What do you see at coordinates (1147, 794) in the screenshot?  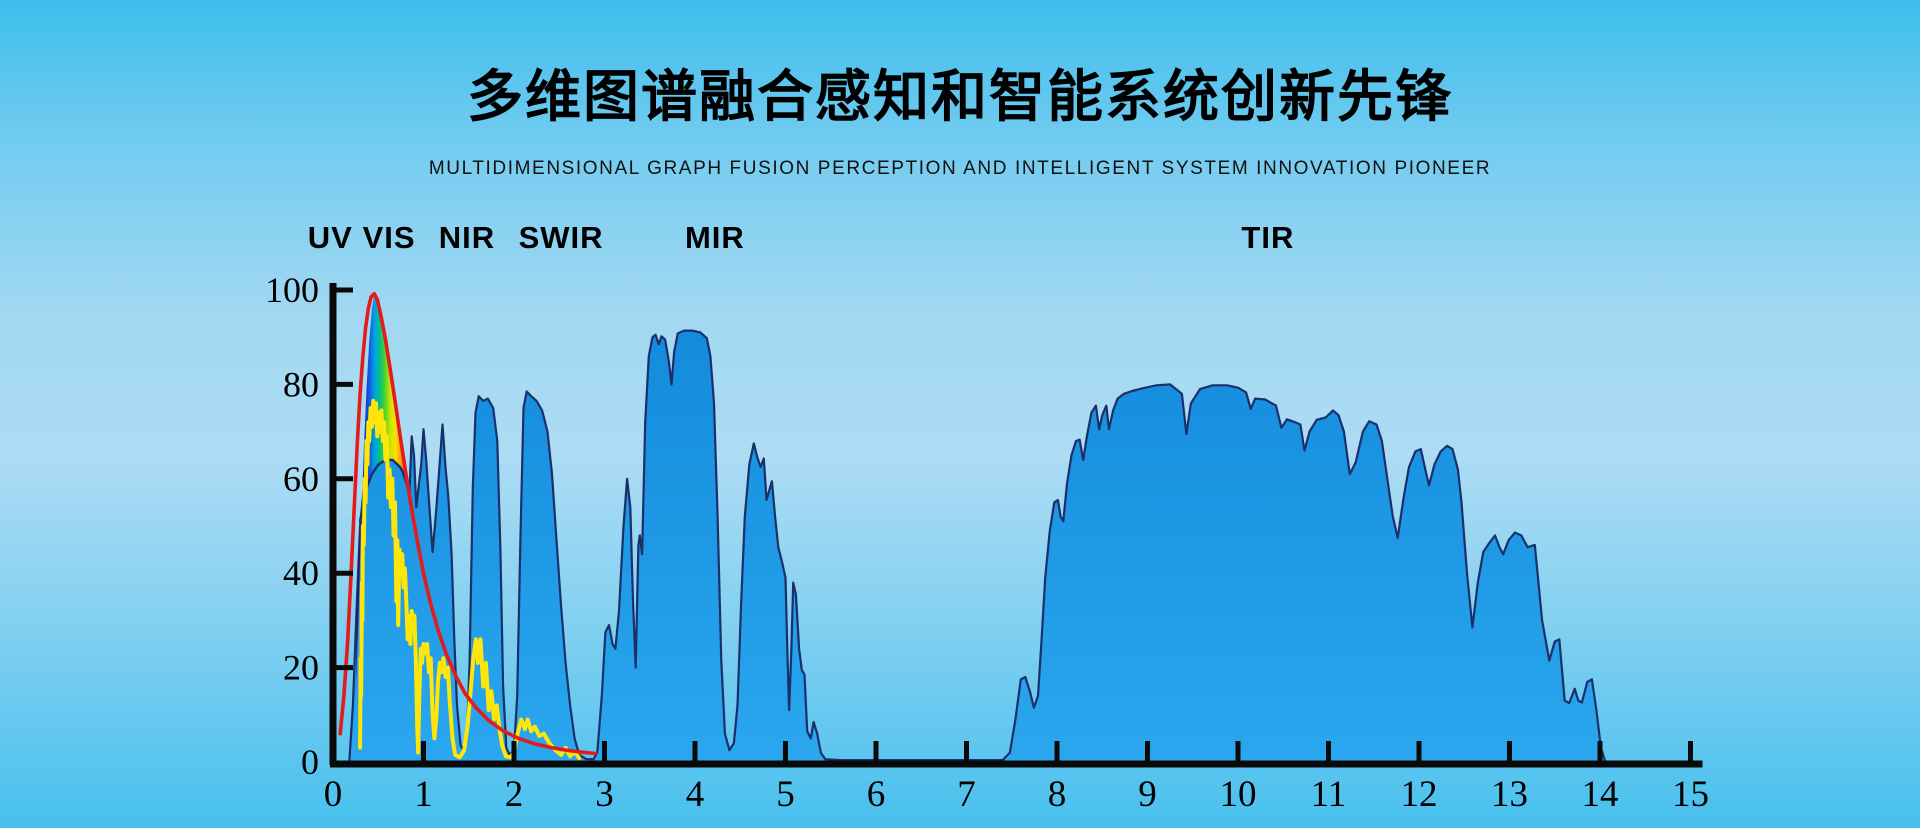 I see `x-tick-label: 9` at bounding box center [1147, 794].